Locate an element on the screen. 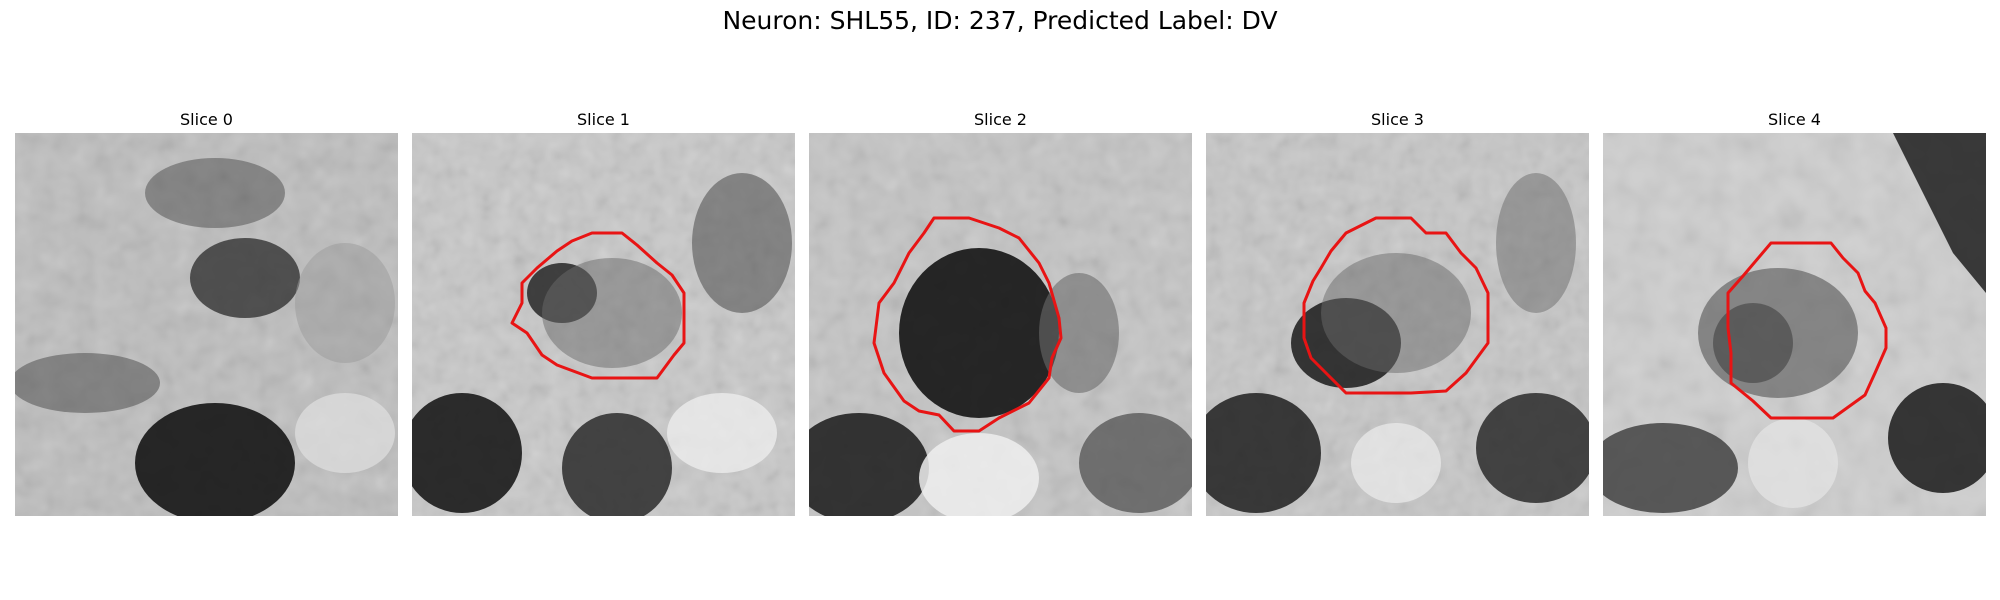  slice-panel-0: Slice 0 is located at coordinates (206, 311).